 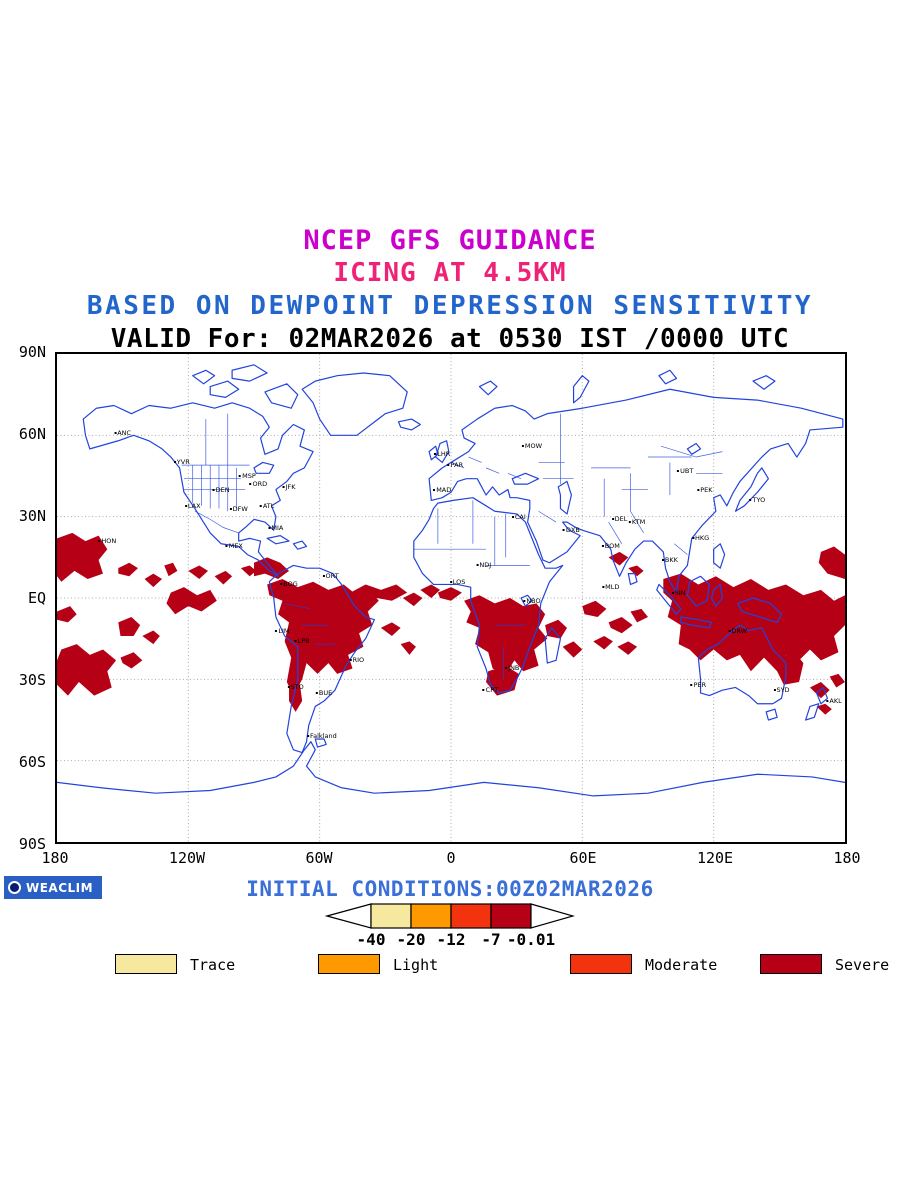 What do you see at coordinates (295, 687) in the screenshot?
I see `station-label: STO` at bounding box center [295, 687].